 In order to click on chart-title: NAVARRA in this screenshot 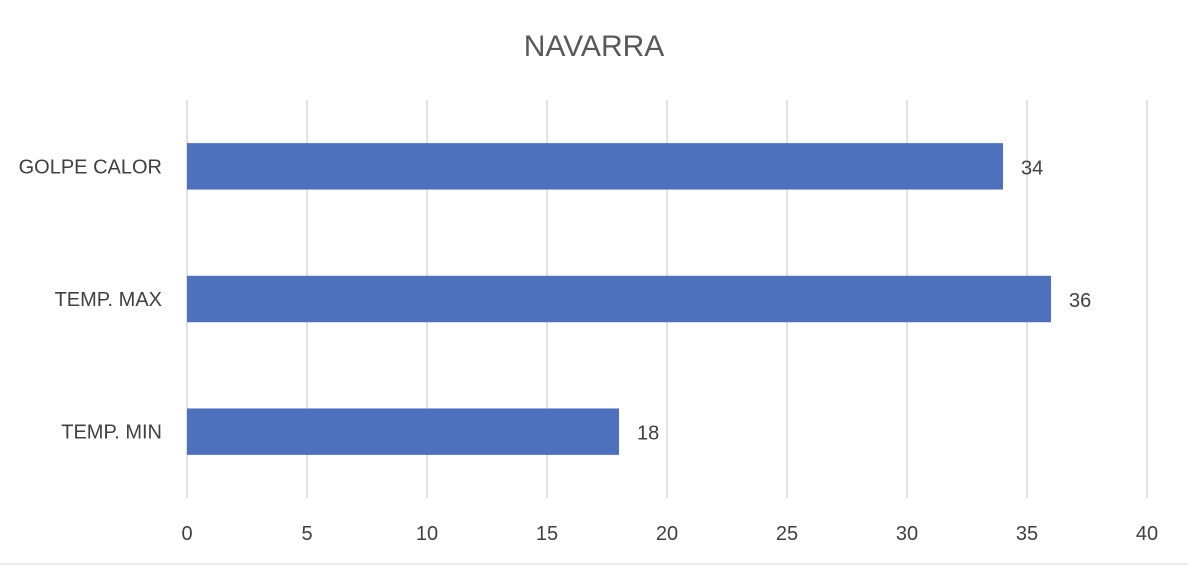, I will do `click(594, 46)`.